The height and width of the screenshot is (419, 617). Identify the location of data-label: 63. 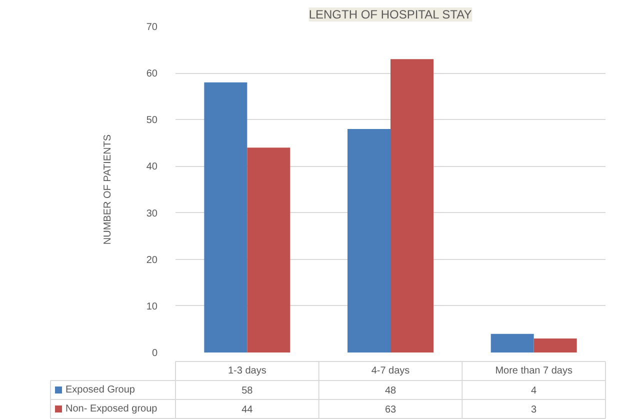
(390, 410).